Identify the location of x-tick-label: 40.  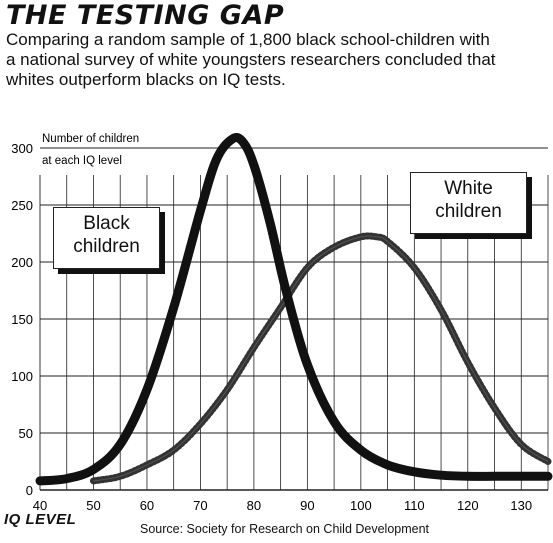
(40, 505).